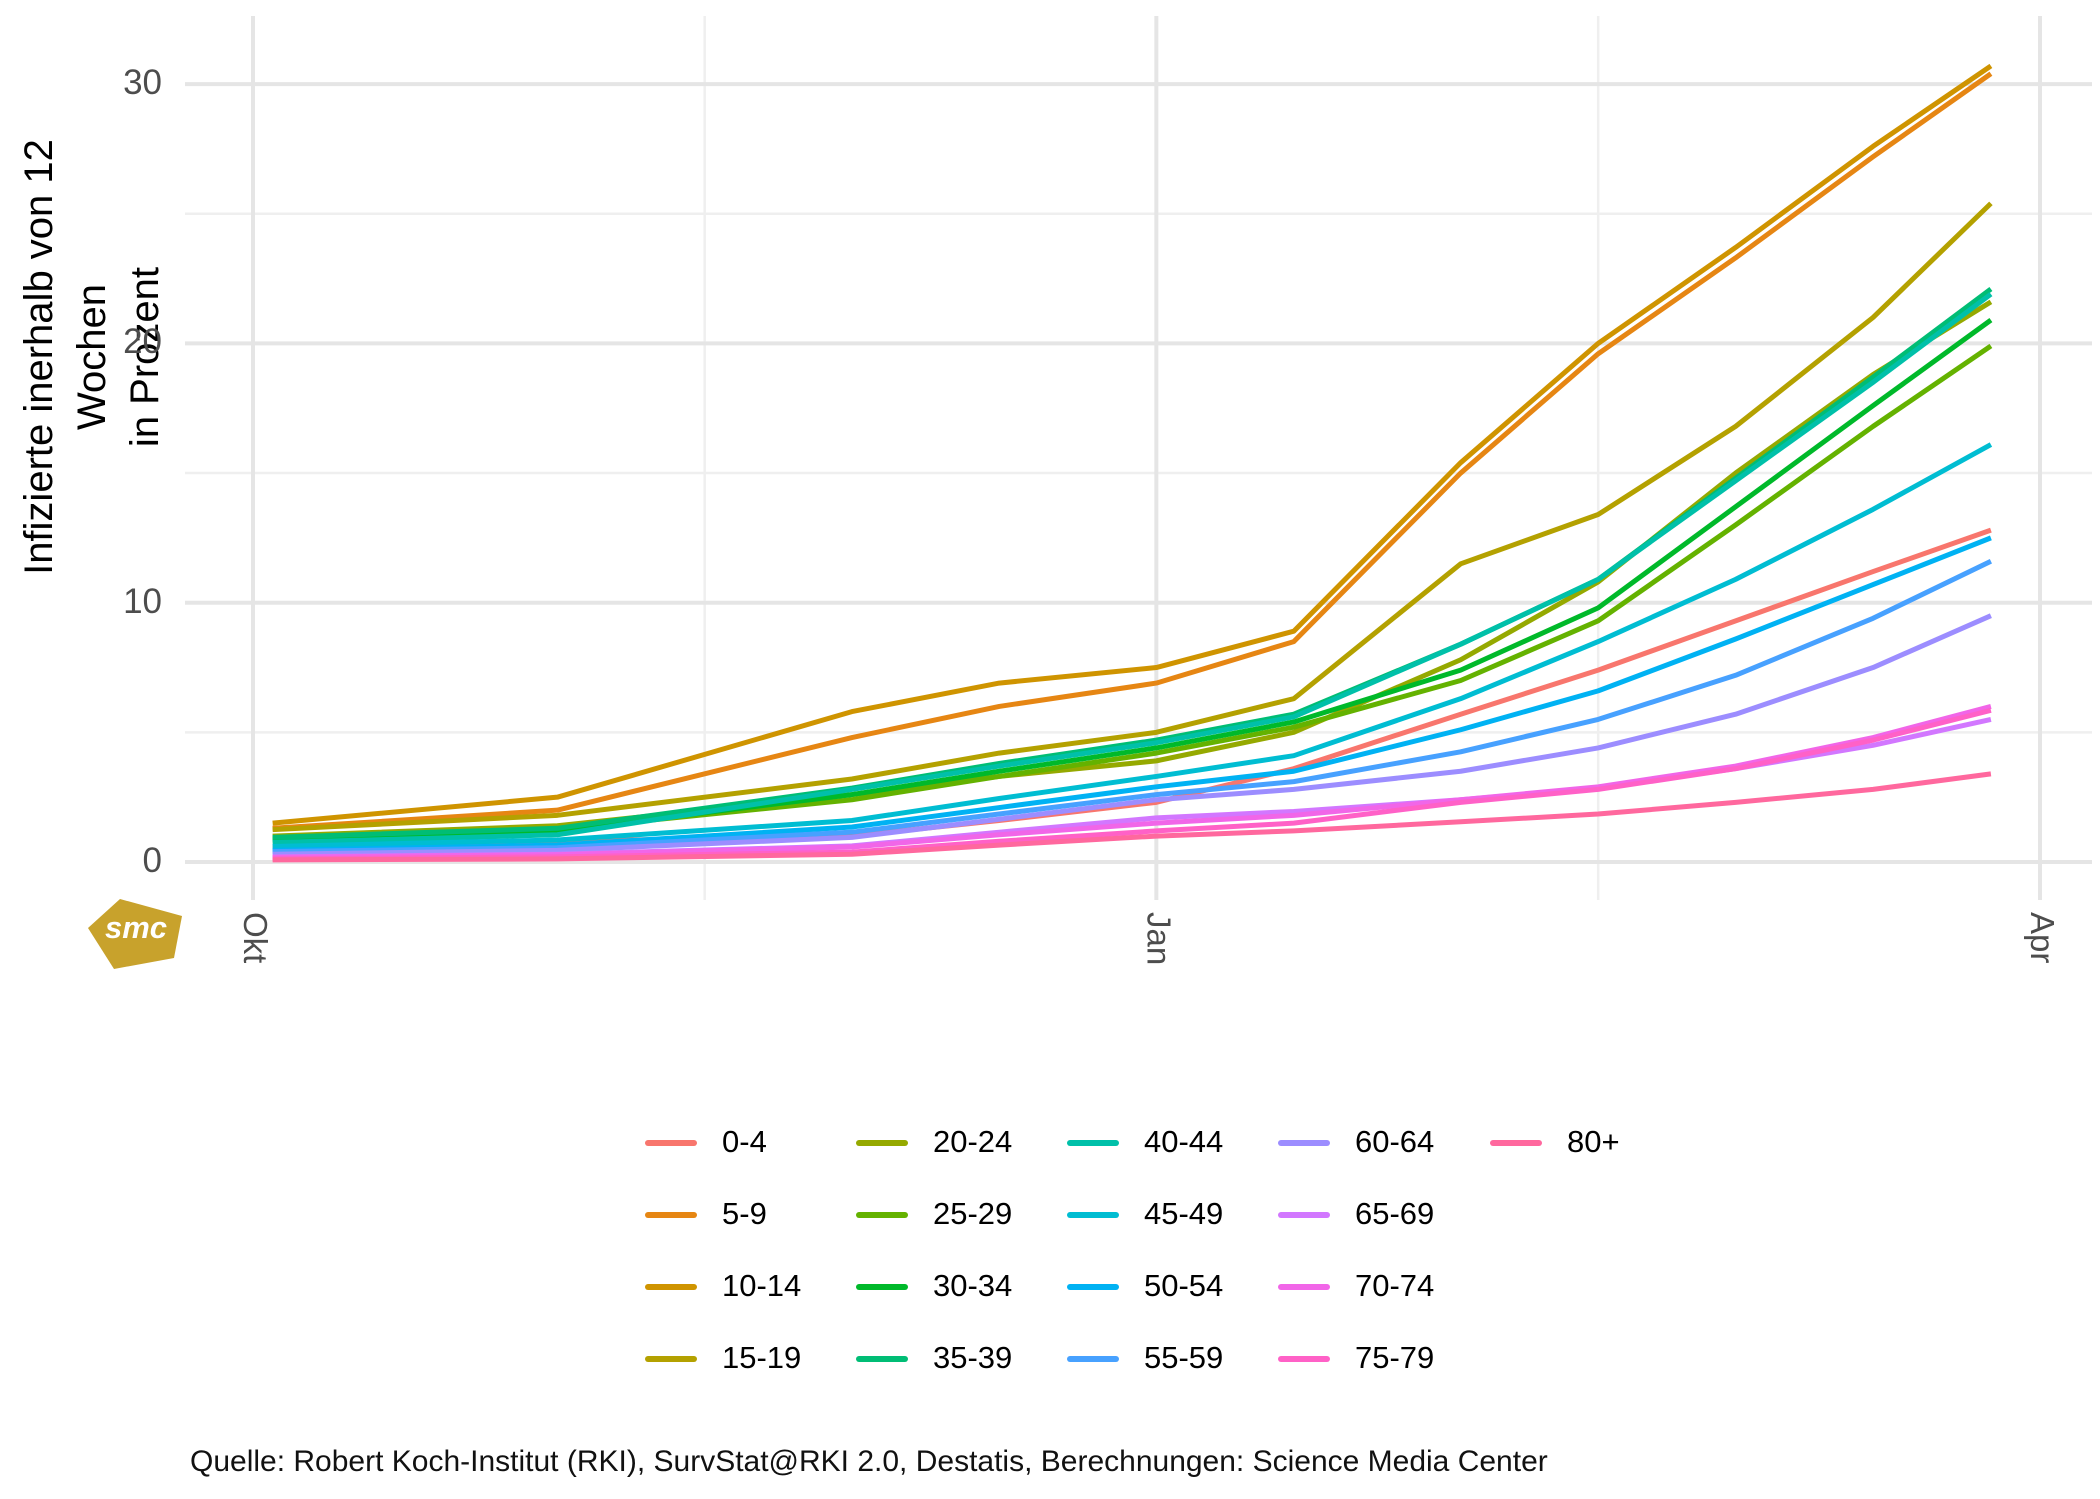 This screenshot has height=1499, width=2100. I want to click on legend-label-80+: 80+, so click(1593, 1141).